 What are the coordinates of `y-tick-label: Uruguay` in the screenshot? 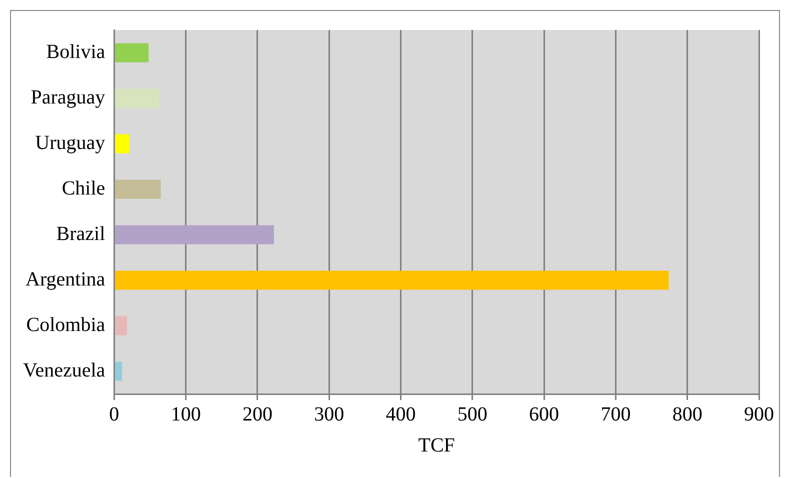 It's located at (70, 143).